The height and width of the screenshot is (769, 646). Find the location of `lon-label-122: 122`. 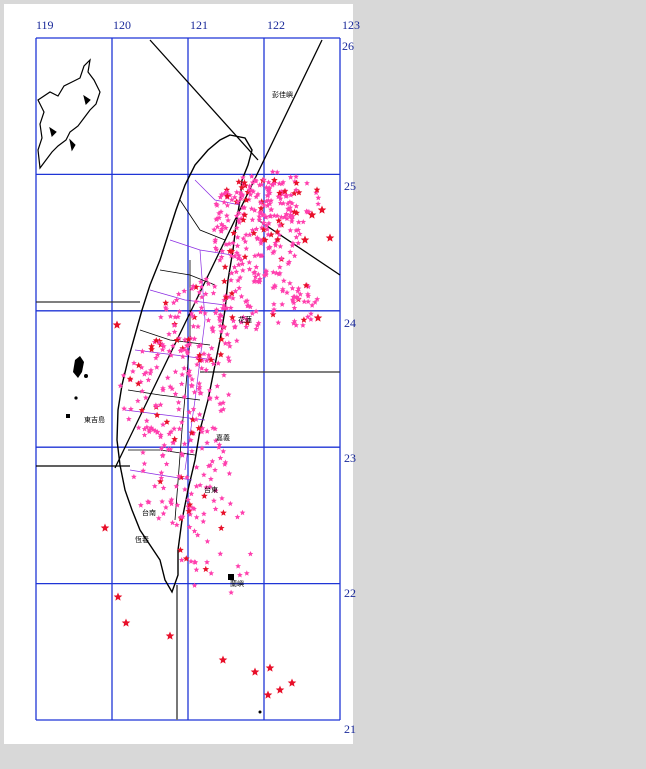

lon-label-122: 122 is located at coordinates (276, 25).